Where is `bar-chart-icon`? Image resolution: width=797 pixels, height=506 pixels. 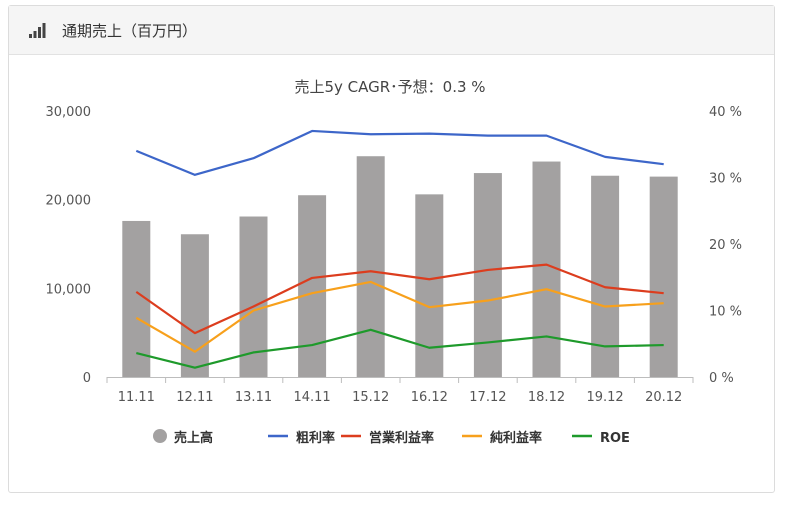 bar-chart-icon is located at coordinates (37, 30).